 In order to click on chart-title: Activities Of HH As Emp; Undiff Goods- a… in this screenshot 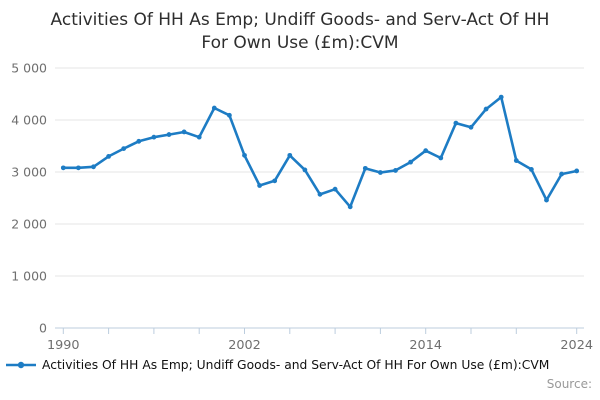, I will do `click(300, 31)`.